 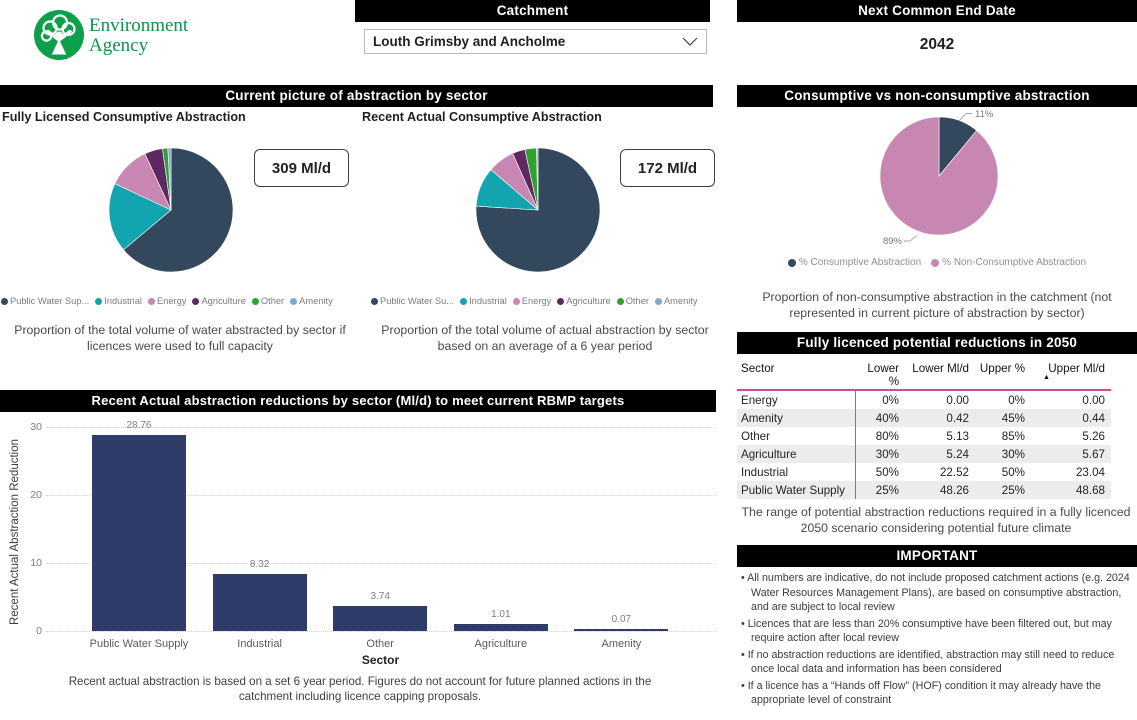 I want to click on label-leader-line, so click(x=965, y=117).